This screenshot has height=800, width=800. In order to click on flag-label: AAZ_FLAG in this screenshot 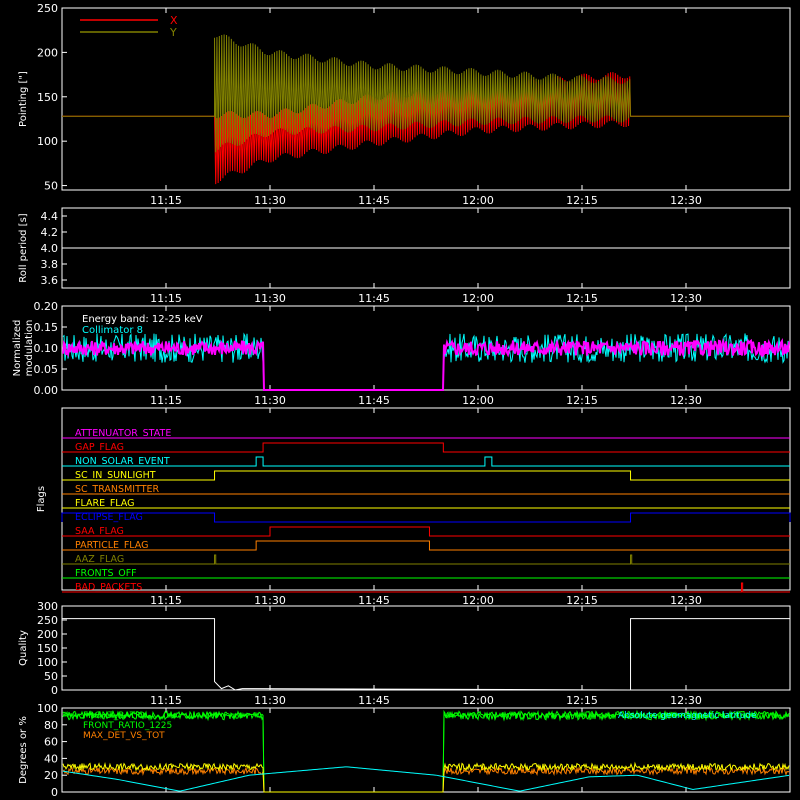, I will do `click(99, 559)`.